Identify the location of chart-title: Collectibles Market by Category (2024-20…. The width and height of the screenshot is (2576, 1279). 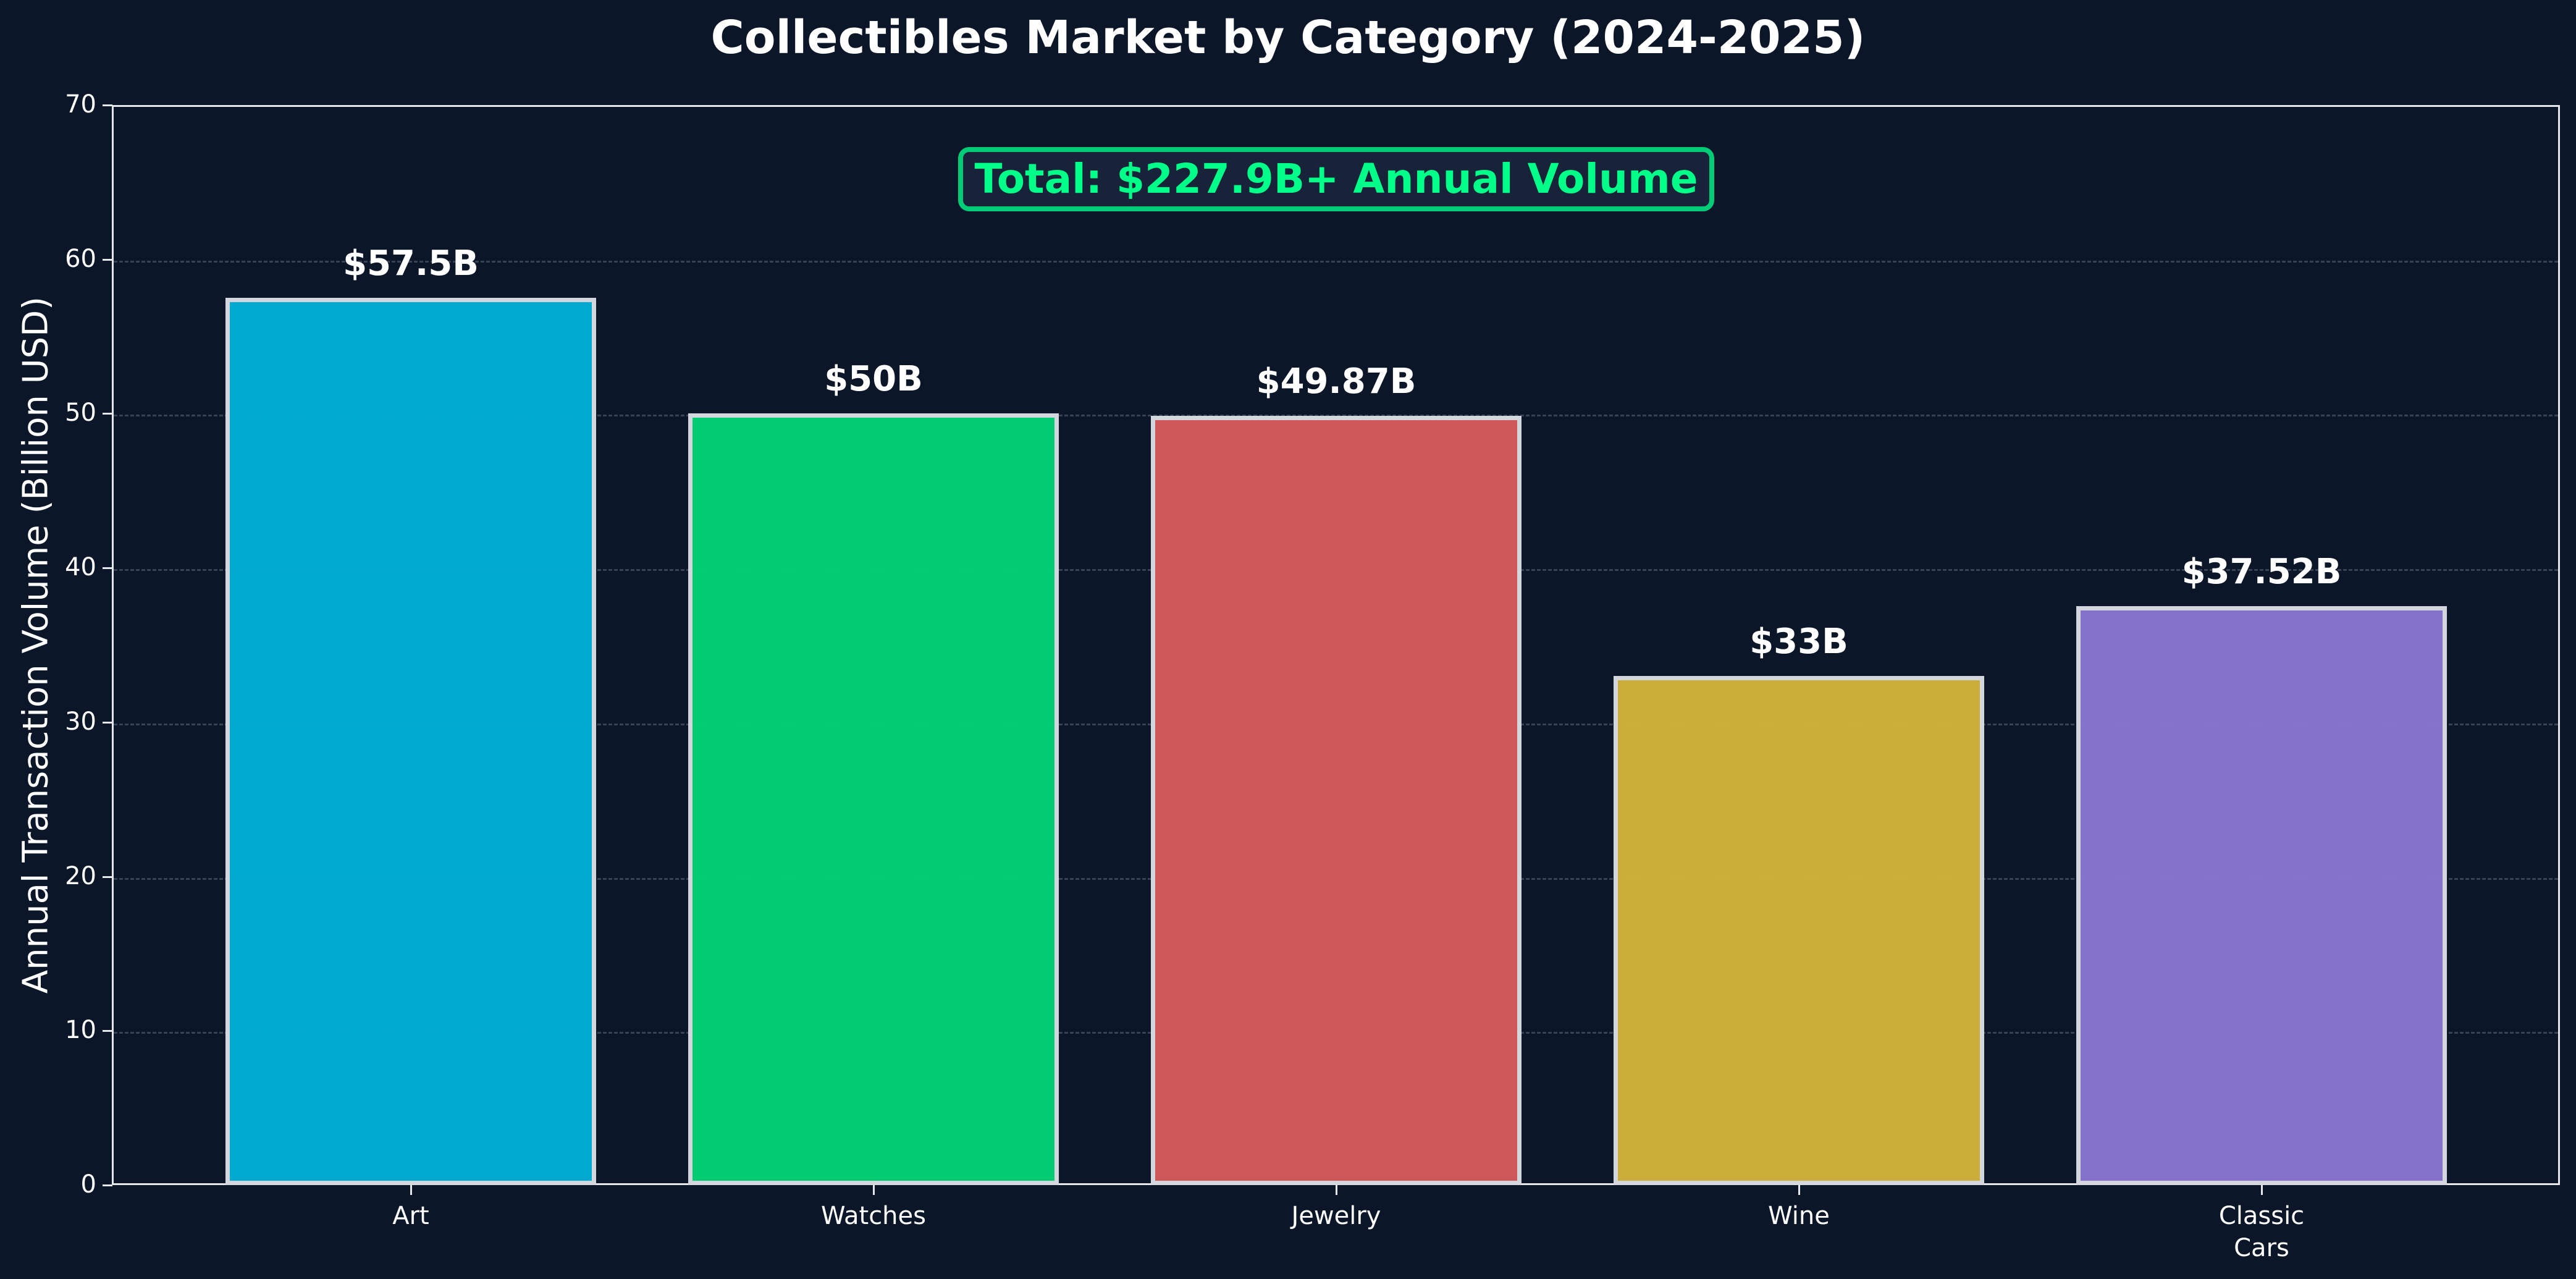
(1288, 37).